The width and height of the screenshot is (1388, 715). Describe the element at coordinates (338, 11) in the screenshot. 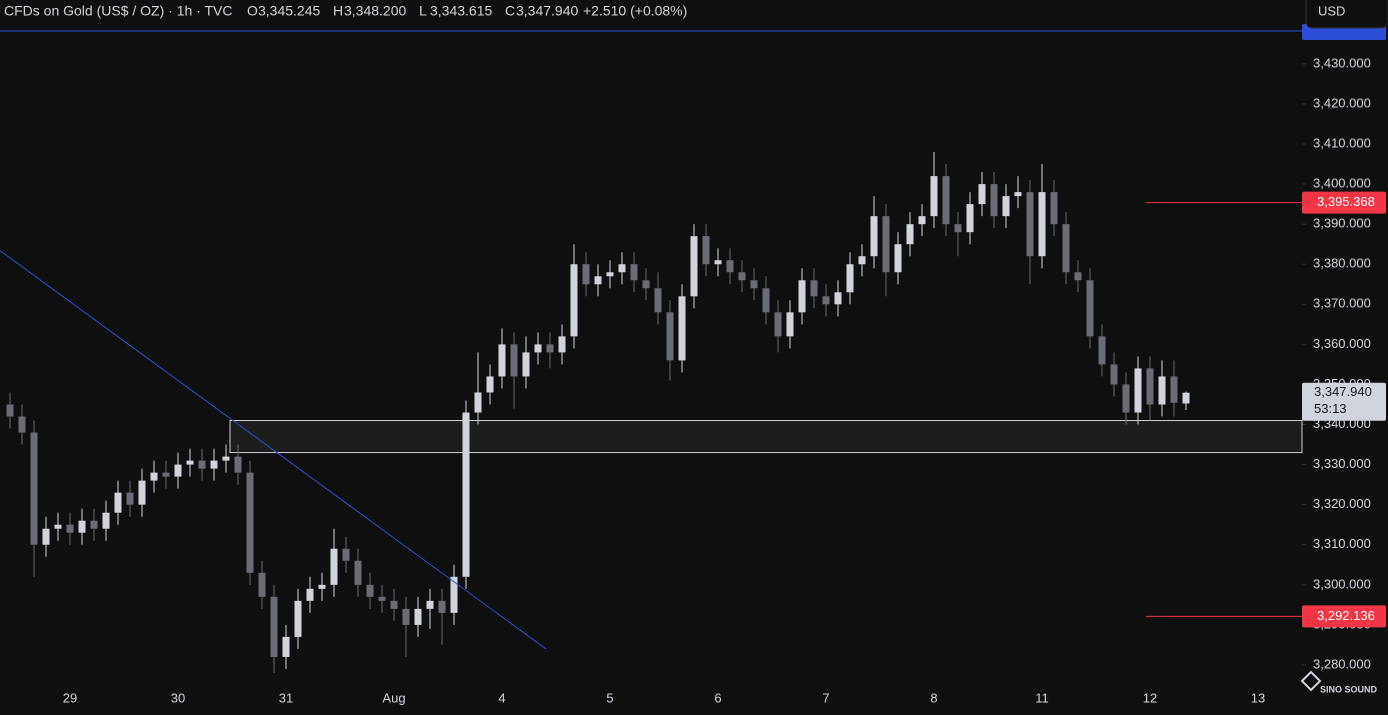

I see `ohlc-key: H` at that location.